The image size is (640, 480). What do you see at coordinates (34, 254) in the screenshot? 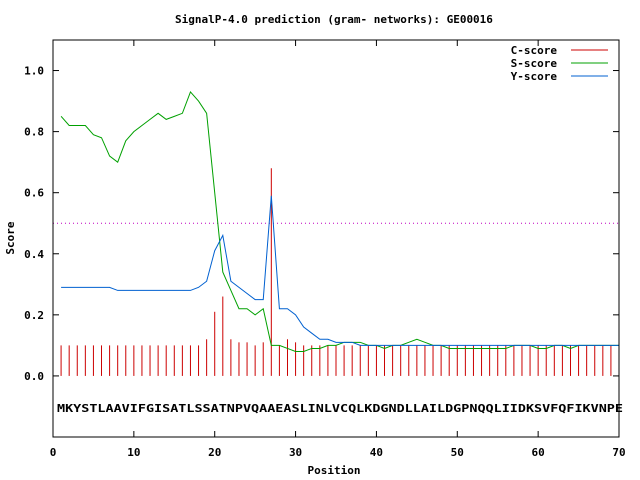
I see `y-tick-label: 0.4` at bounding box center [34, 254].